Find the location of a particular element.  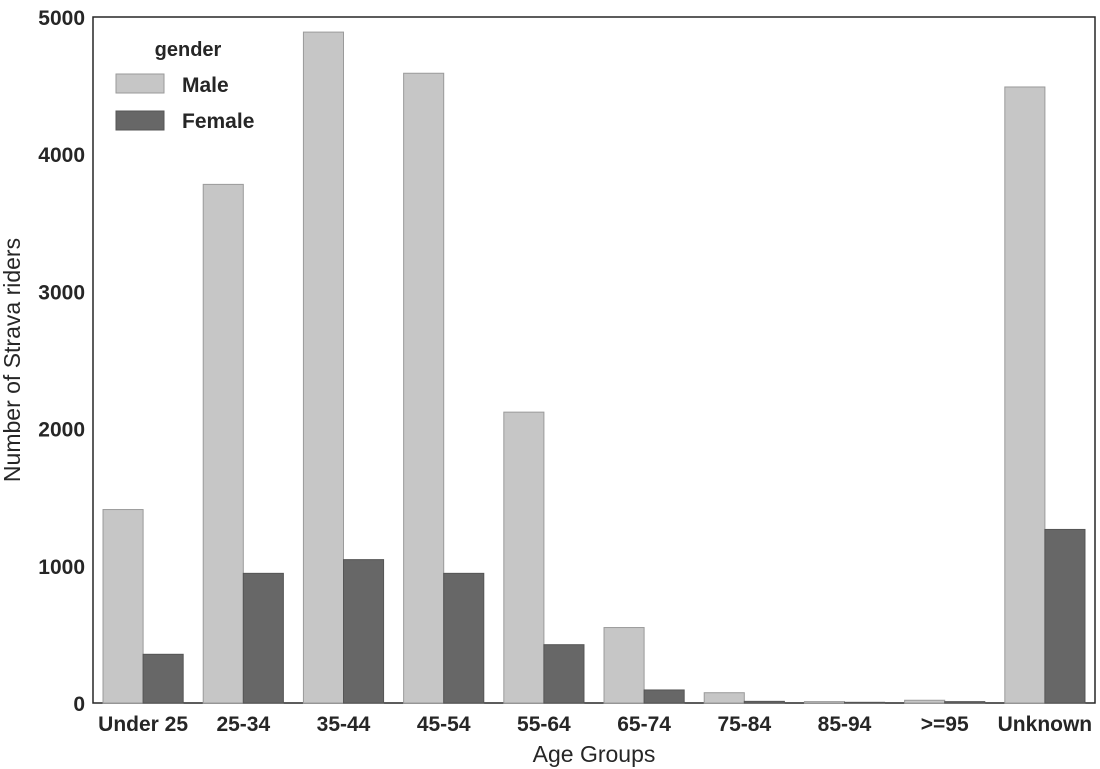

y-tick-label: 3000 is located at coordinates (61, 292).